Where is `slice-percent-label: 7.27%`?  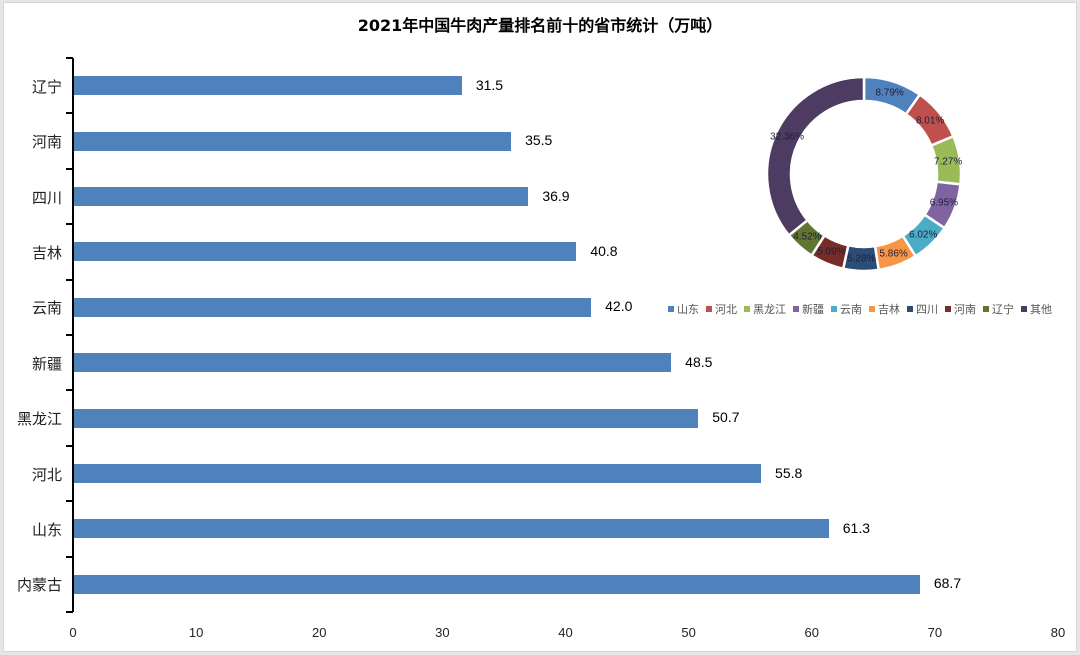
slice-percent-label: 7.27% is located at coordinates (948, 162).